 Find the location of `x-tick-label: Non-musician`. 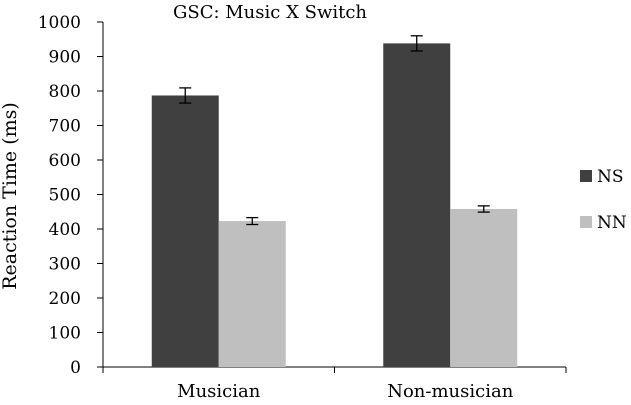

x-tick-label: Non-musician is located at coordinates (450, 391).